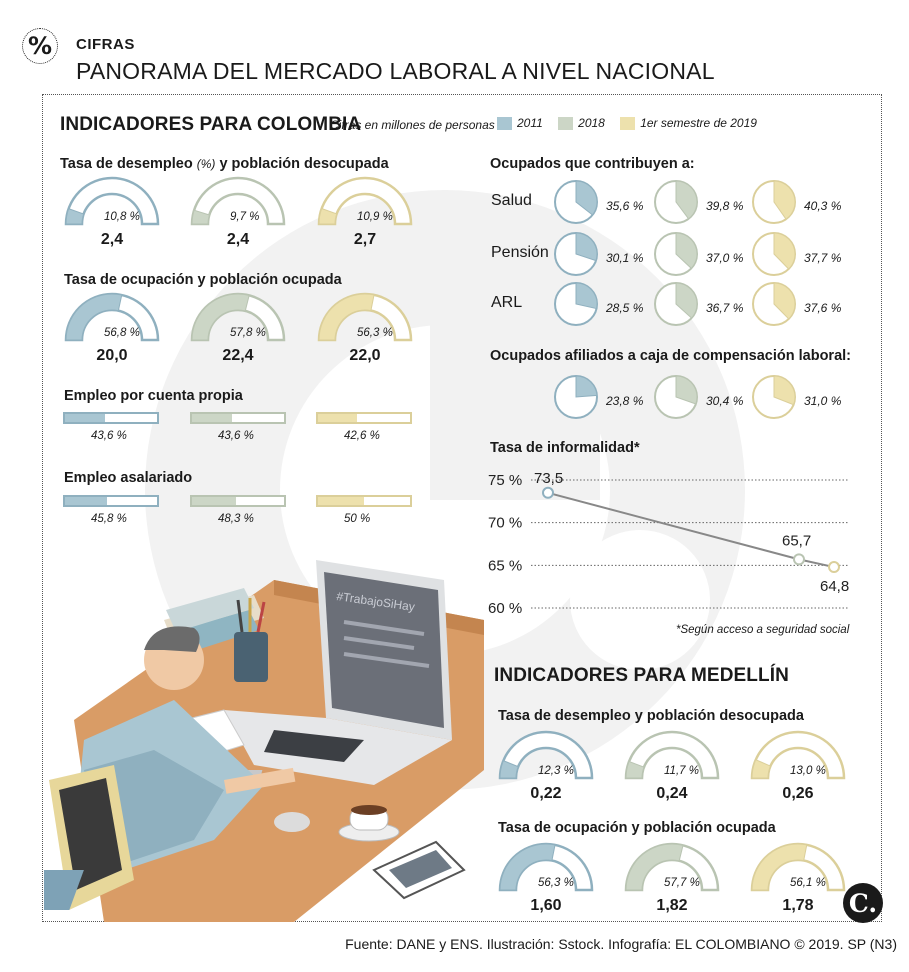 This screenshot has width=909, height=972. I want to click on pie-value-label: 28,5 %, so click(625, 308).